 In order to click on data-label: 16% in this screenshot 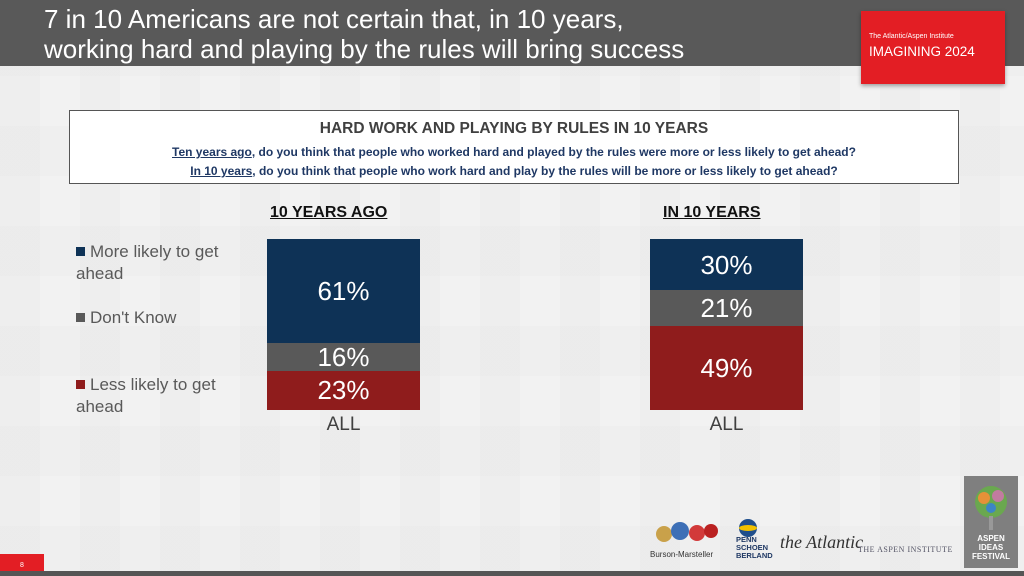, I will do `click(343, 356)`.